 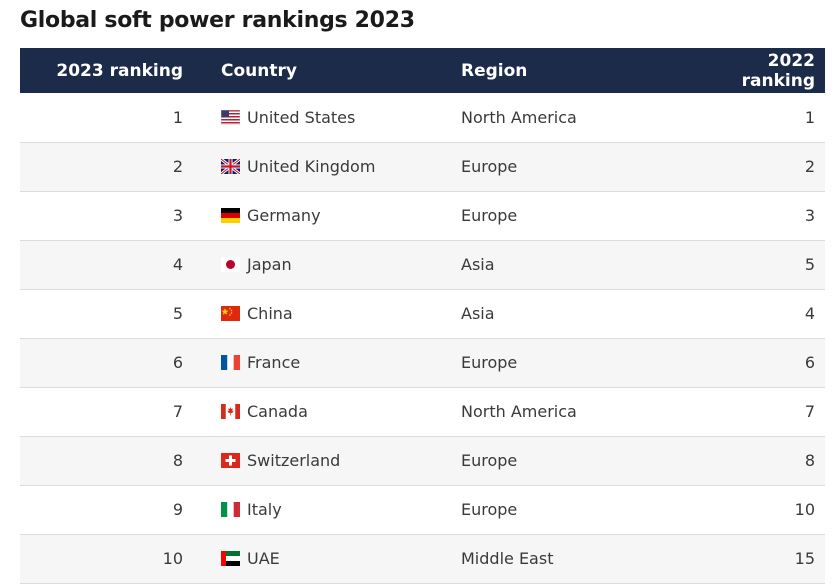 I want to click on table-row: 2 United Kingdom Europe 2, so click(x=422, y=166).